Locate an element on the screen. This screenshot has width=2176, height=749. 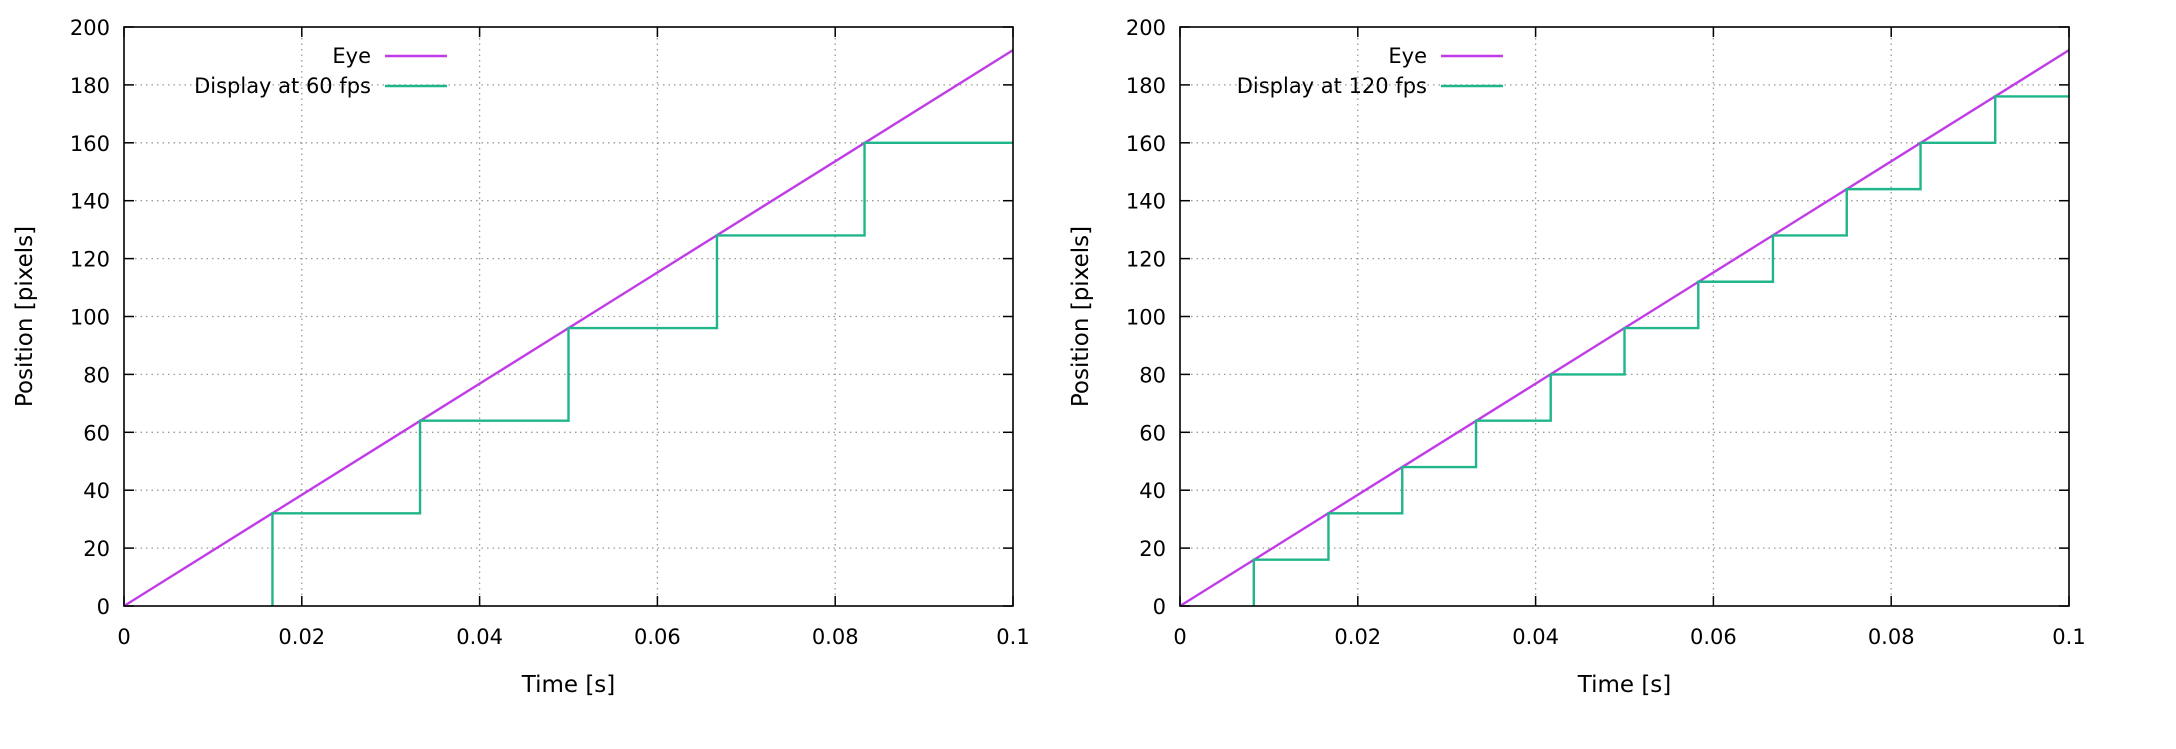
legend-label: Display at 120 fps is located at coordinates (1332, 86).